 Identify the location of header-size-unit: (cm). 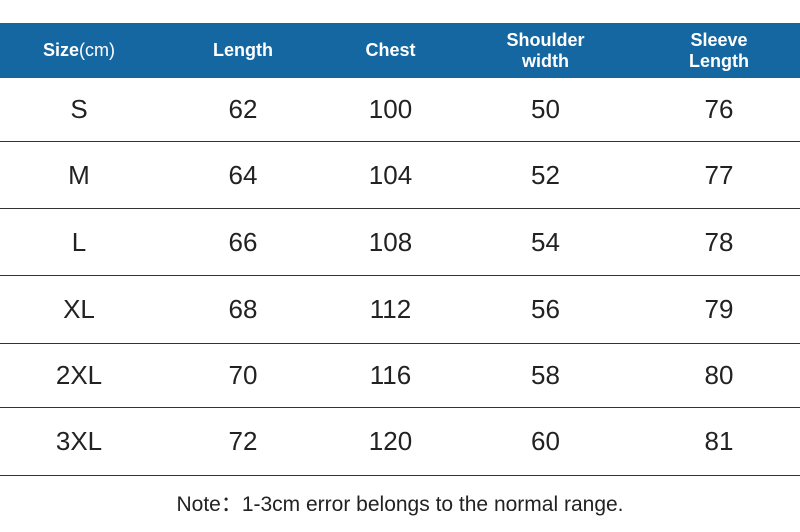
(97, 50).